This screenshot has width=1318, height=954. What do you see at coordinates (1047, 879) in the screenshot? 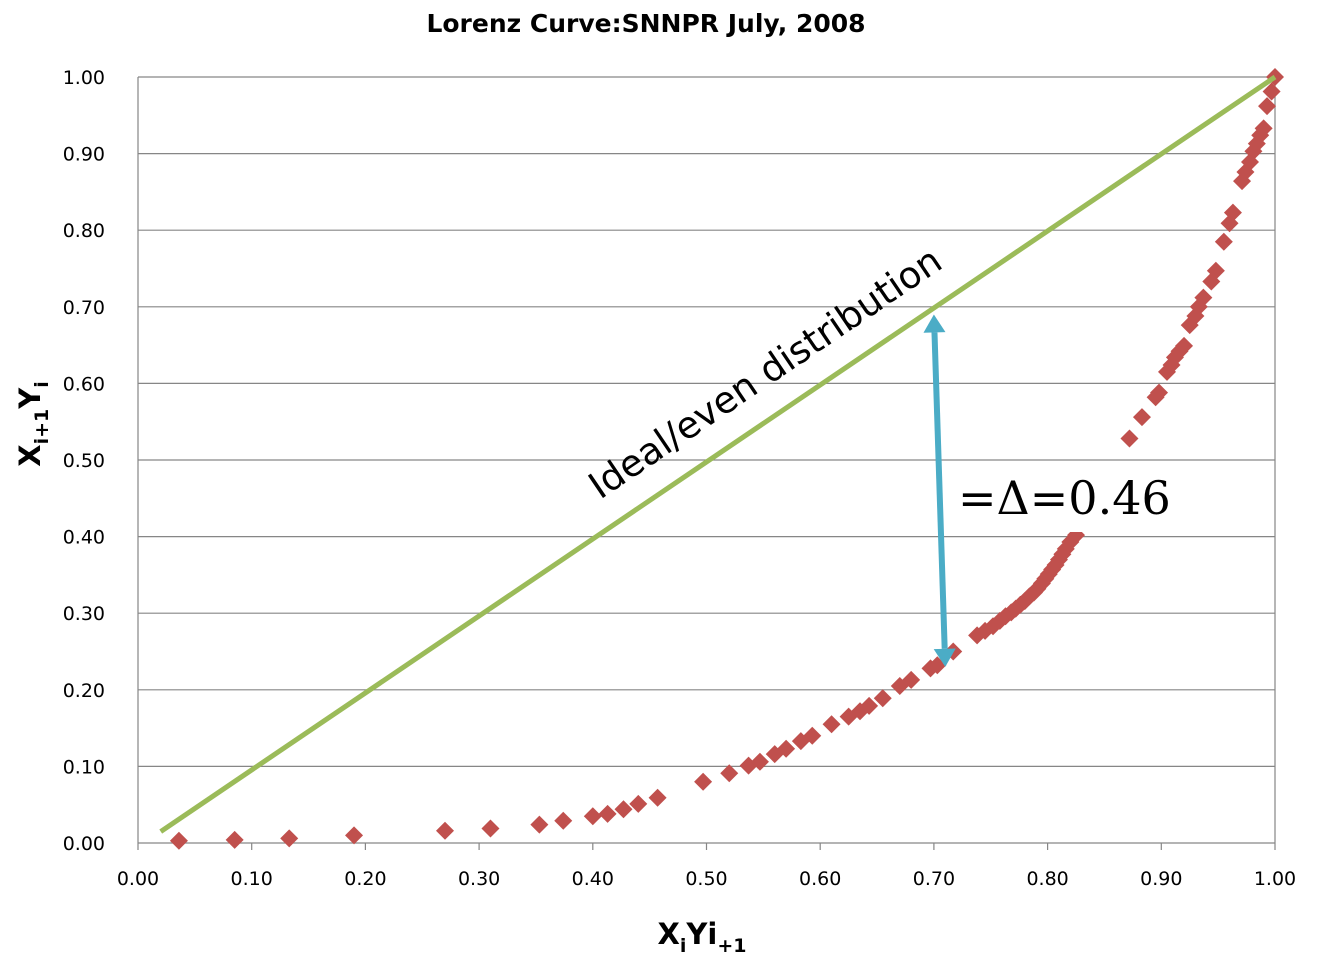
I see `x-tick-label: 0.80` at bounding box center [1047, 879].